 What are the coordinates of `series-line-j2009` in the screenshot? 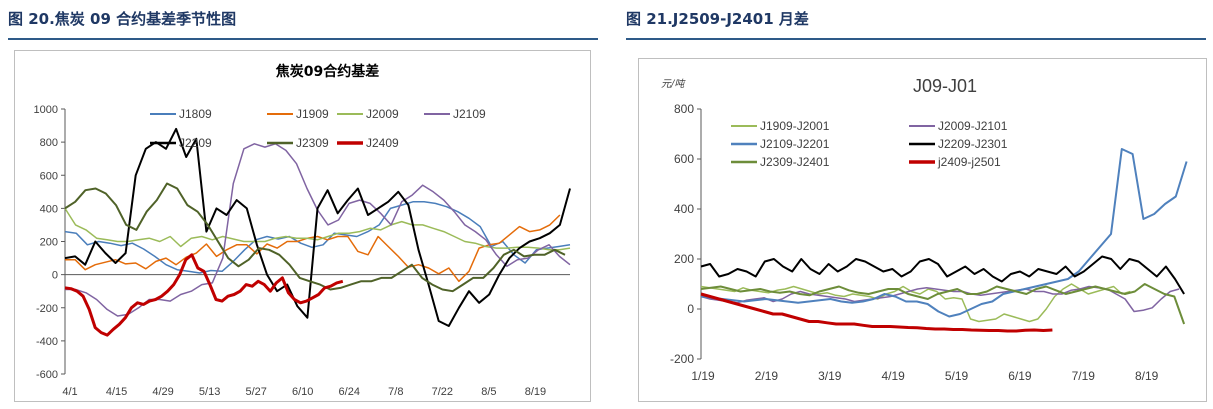 It's located at (317, 229).